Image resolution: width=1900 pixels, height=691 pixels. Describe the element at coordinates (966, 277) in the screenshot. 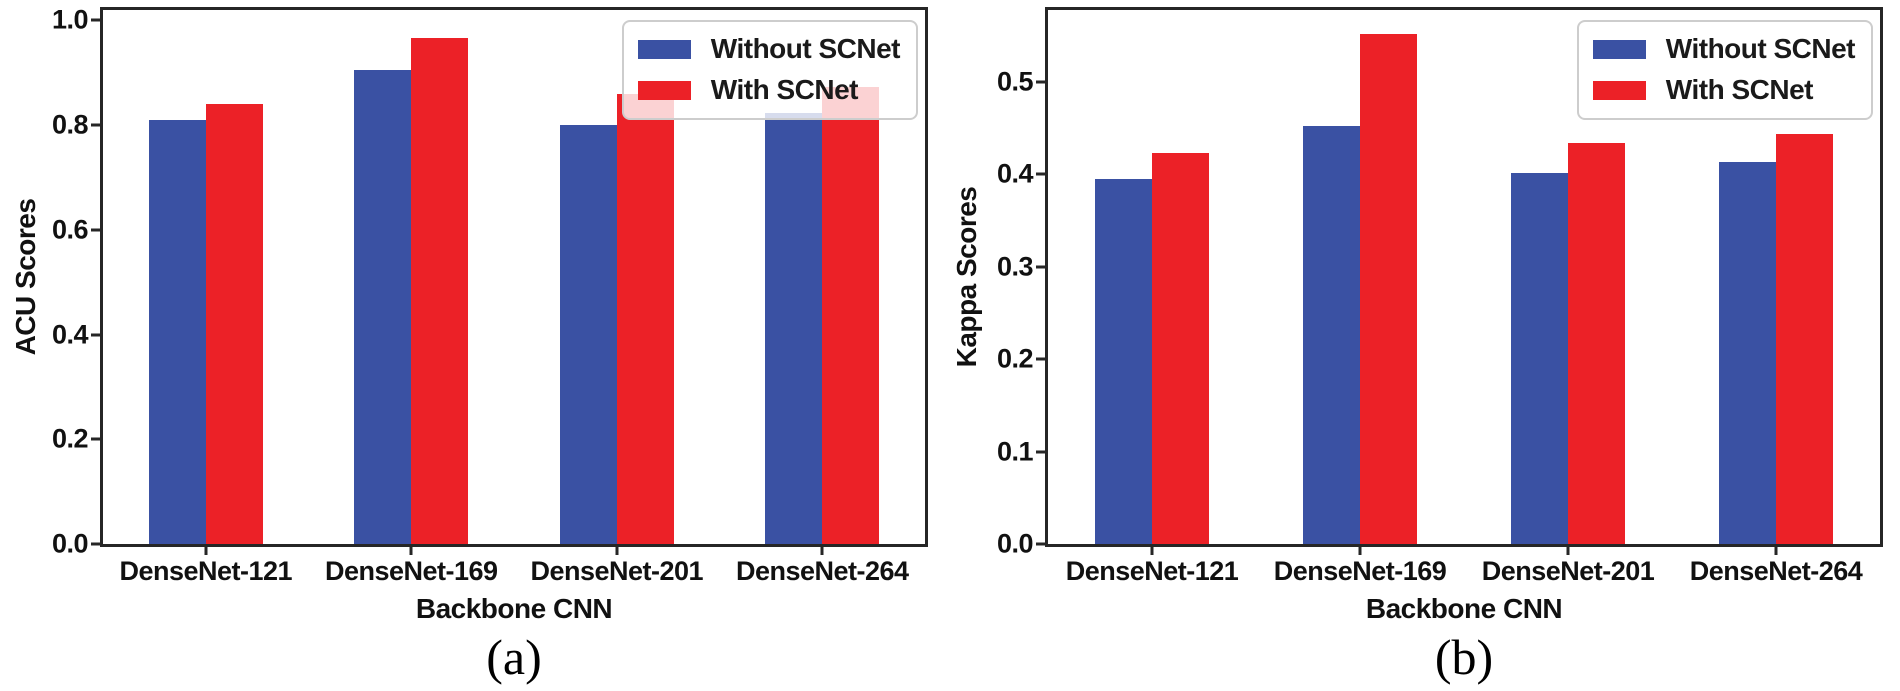

I see `y-axis-label: Kappa Scores` at that location.